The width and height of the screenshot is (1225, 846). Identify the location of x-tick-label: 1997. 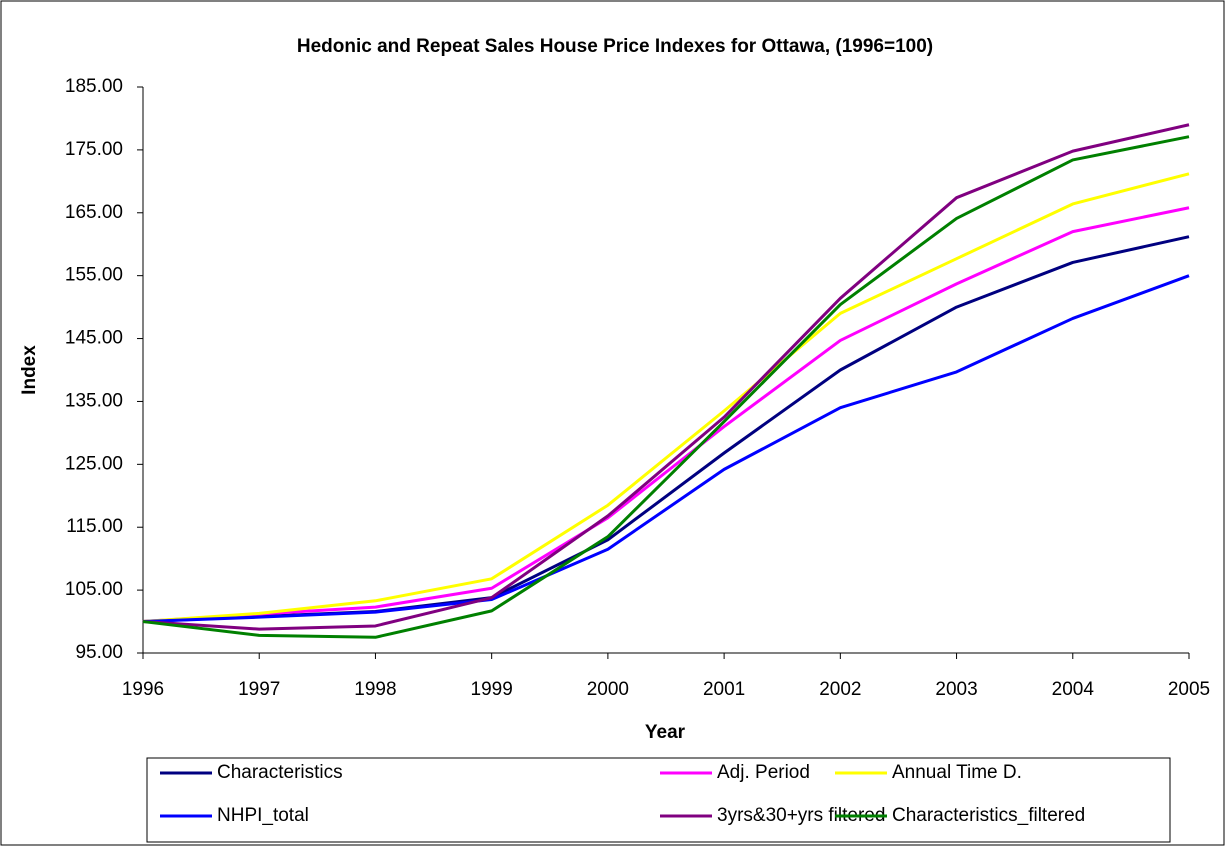
(259, 689).